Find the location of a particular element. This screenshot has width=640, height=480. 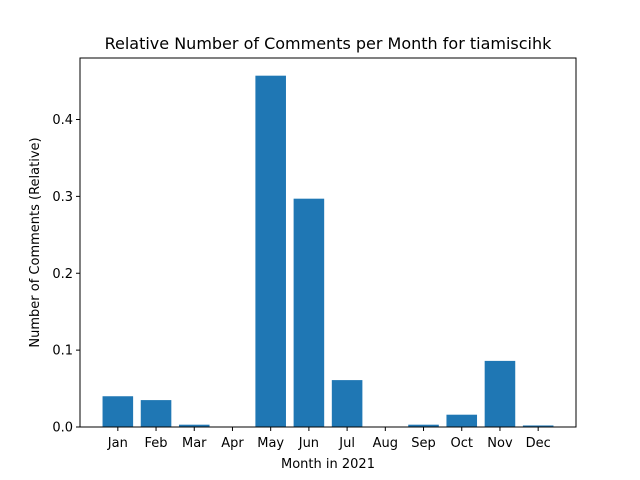

bar-mar is located at coordinates (194, 425).